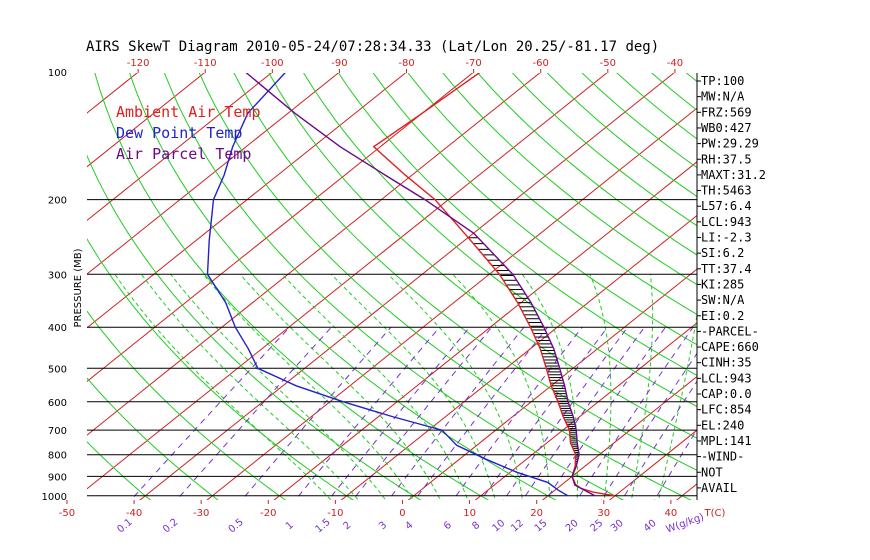  I want to click on index-label: WB0:427, so click(726, 128).